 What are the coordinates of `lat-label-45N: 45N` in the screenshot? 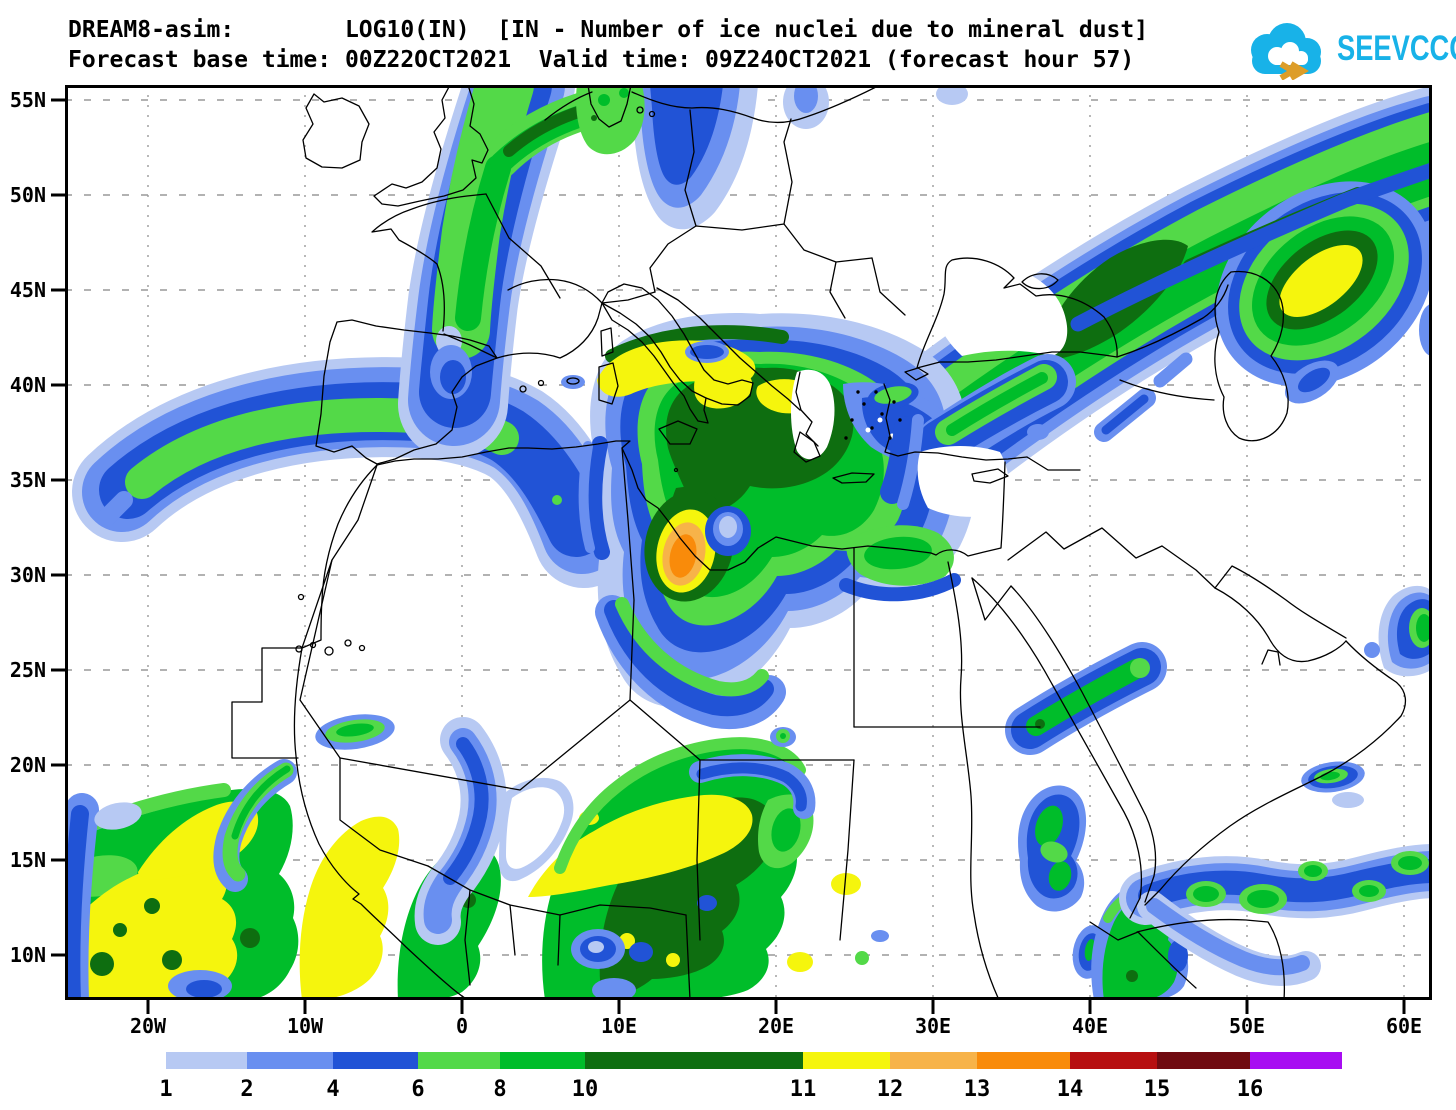 It's located at (28, 290).